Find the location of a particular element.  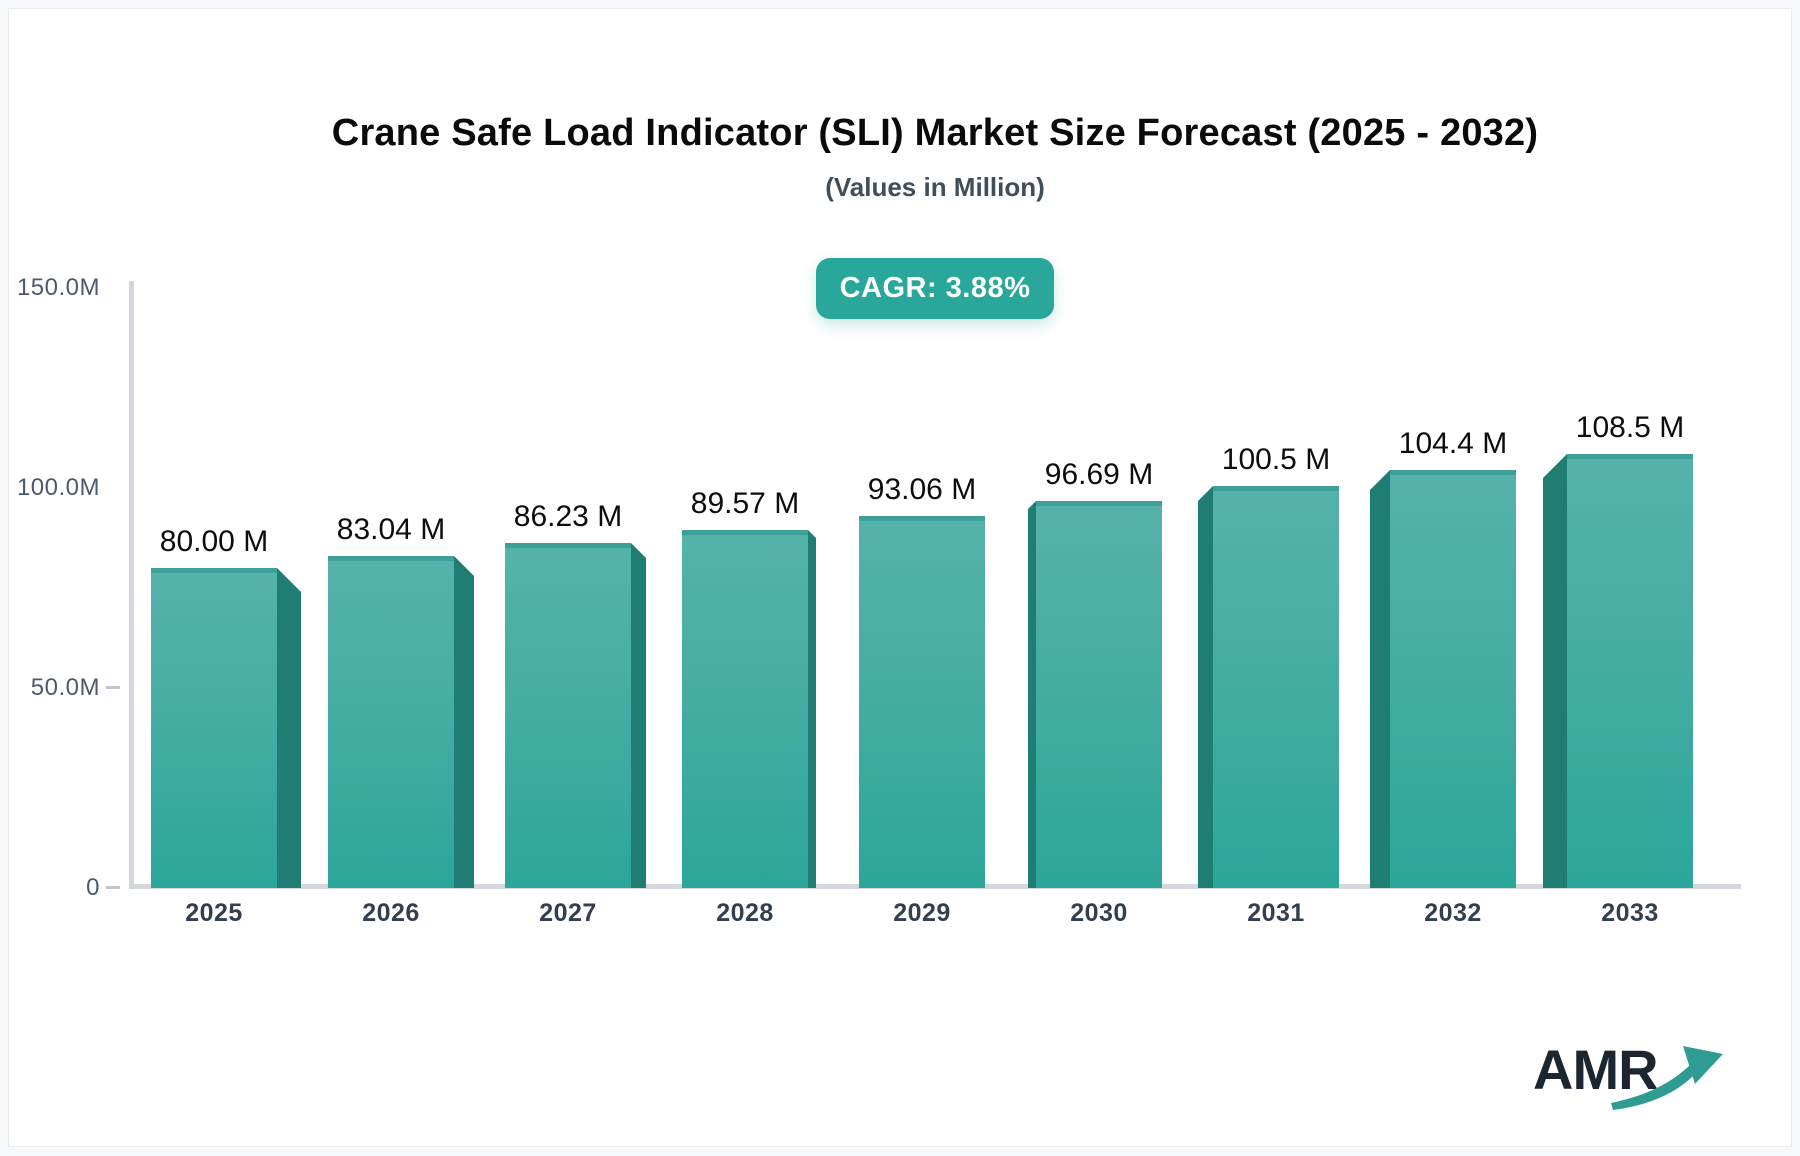

bar-value-label: 104.4 M is located at coordinates (1453, 443).